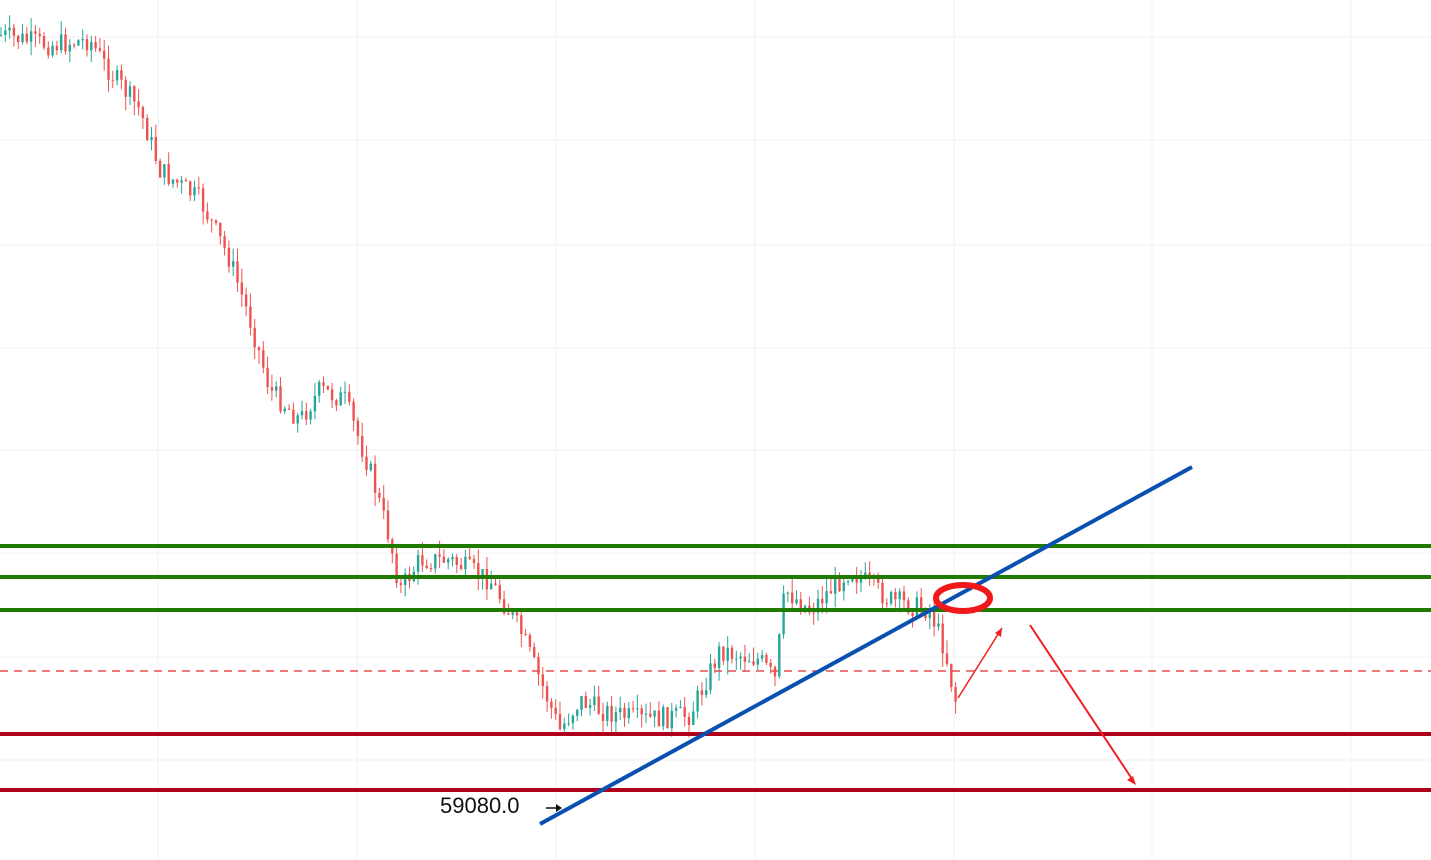 Image resolution: width=1431 pixels, height=860 pixels. Describe the element at coordinates (998, 632) in the screenshot. I see `arrow-head` at that location.